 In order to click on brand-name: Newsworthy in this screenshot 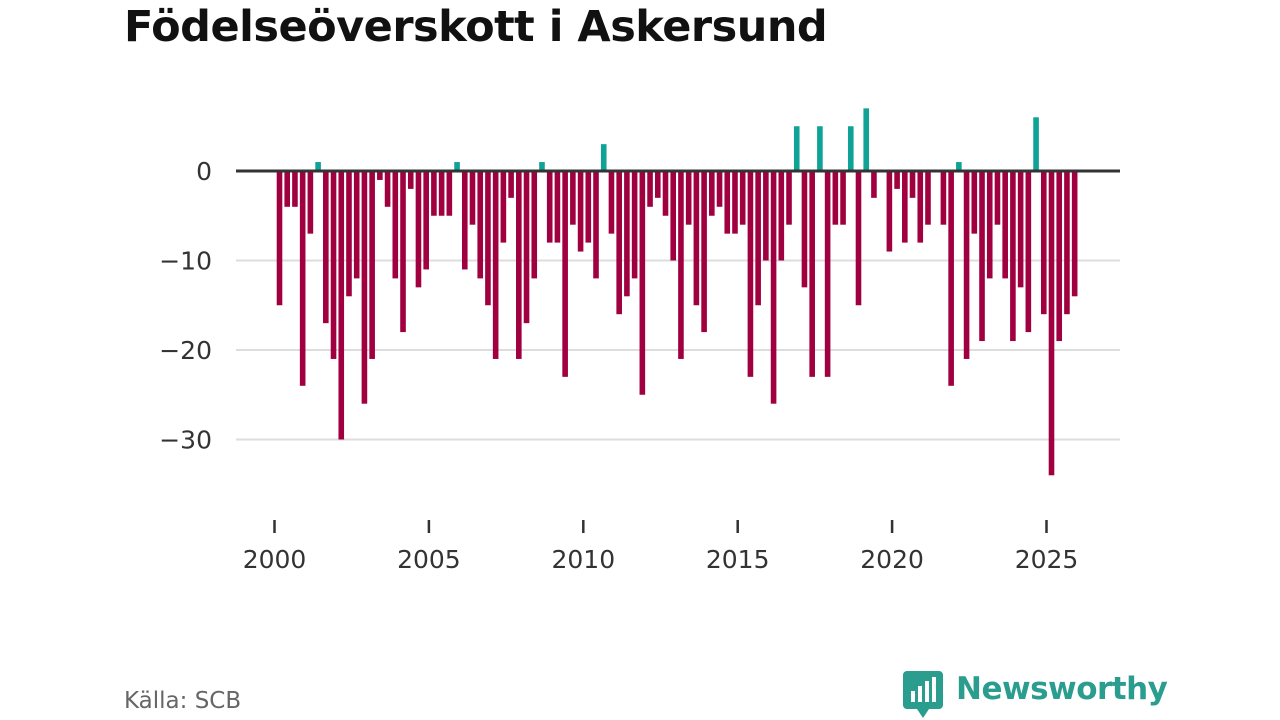, I will do `click(1062, 689)`.